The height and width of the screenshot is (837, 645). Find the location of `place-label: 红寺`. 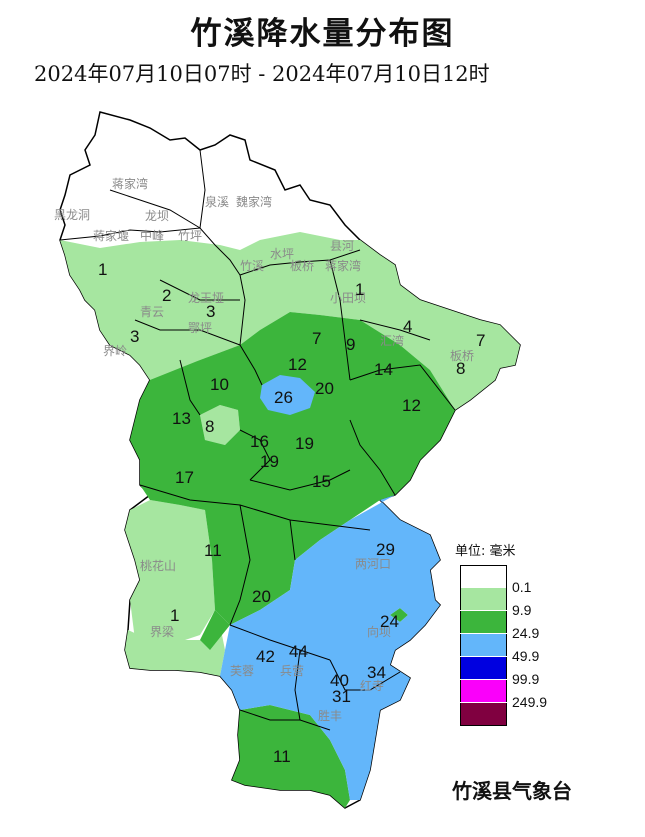

place-label: 红寺 is located at coordinates (372, 685).